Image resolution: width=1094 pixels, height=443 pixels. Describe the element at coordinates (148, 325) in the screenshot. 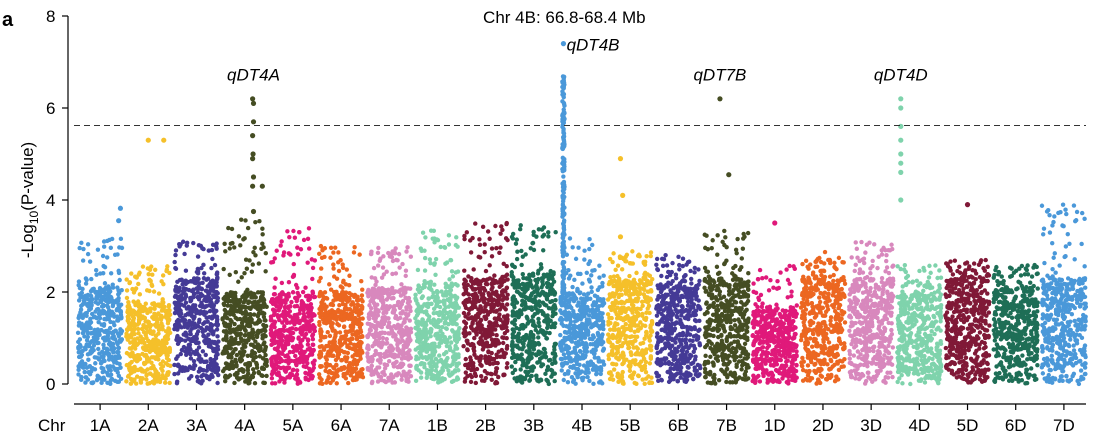

I see `chromosome-2A` at that location.